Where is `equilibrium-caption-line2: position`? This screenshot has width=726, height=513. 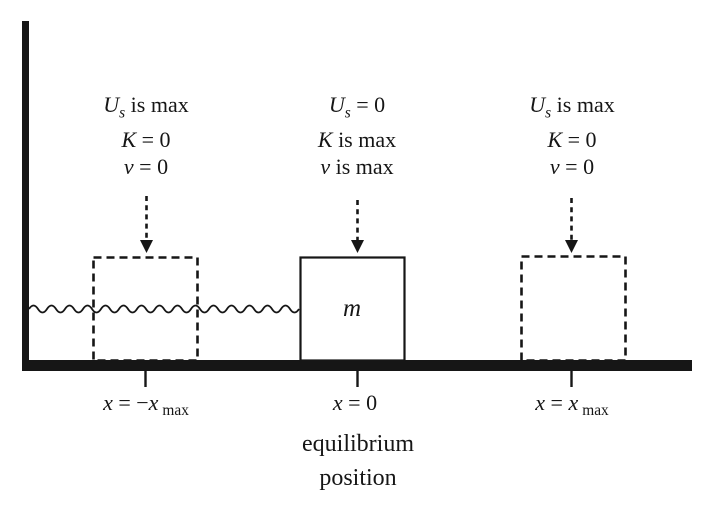 equilibrium-caption-line2: position is located at coordinates (358, 478).